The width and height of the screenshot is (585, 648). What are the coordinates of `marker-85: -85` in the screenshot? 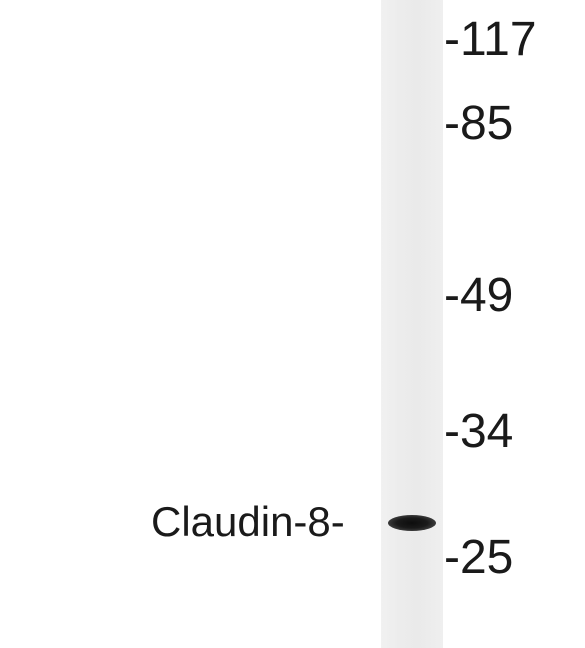 It's located at (479, 123).